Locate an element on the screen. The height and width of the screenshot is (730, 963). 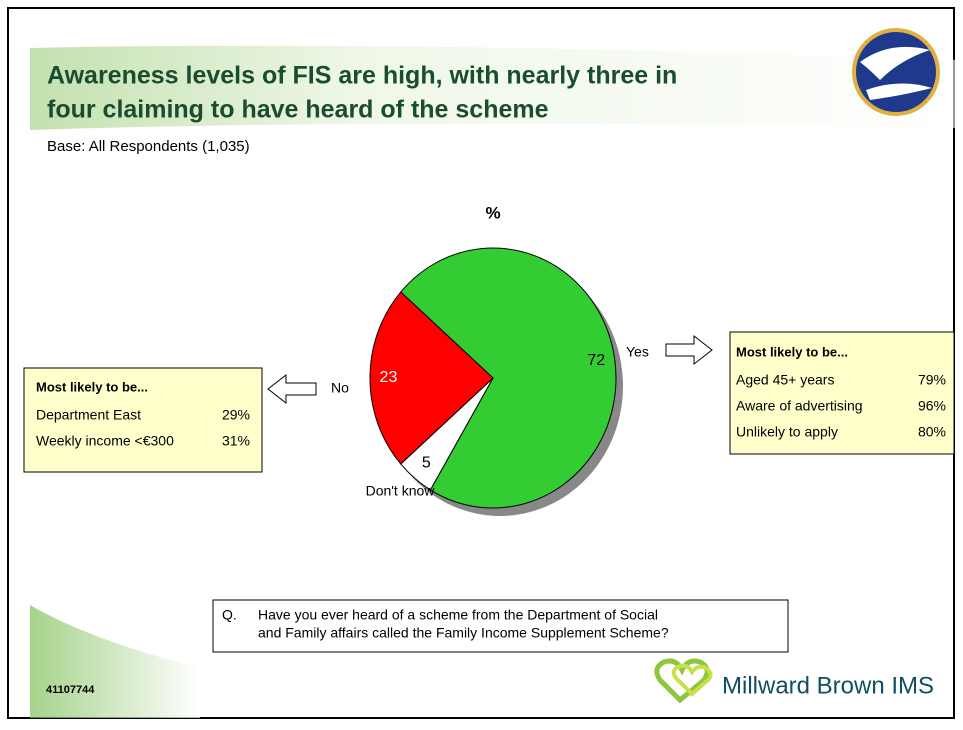
brand-name: Millward Brown IMS is located at coordinates (828, 685).